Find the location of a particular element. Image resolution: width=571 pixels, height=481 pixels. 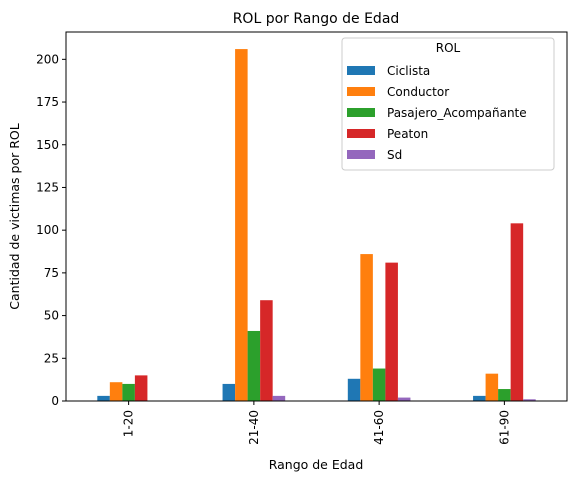

y-tick-label: 125 is located at coordinates (47, 187).